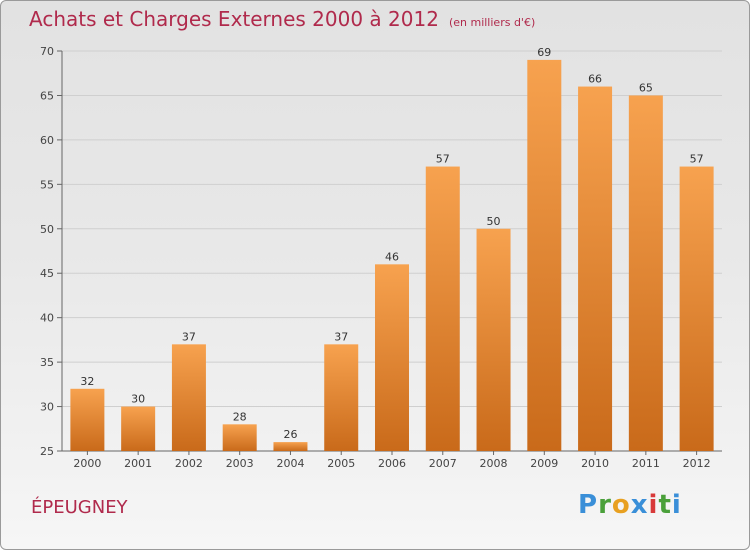 The image size is (750, 550). Describe the element at coordinates (605, 505) in the screenshot. I see `logo-letter: r` at that location.